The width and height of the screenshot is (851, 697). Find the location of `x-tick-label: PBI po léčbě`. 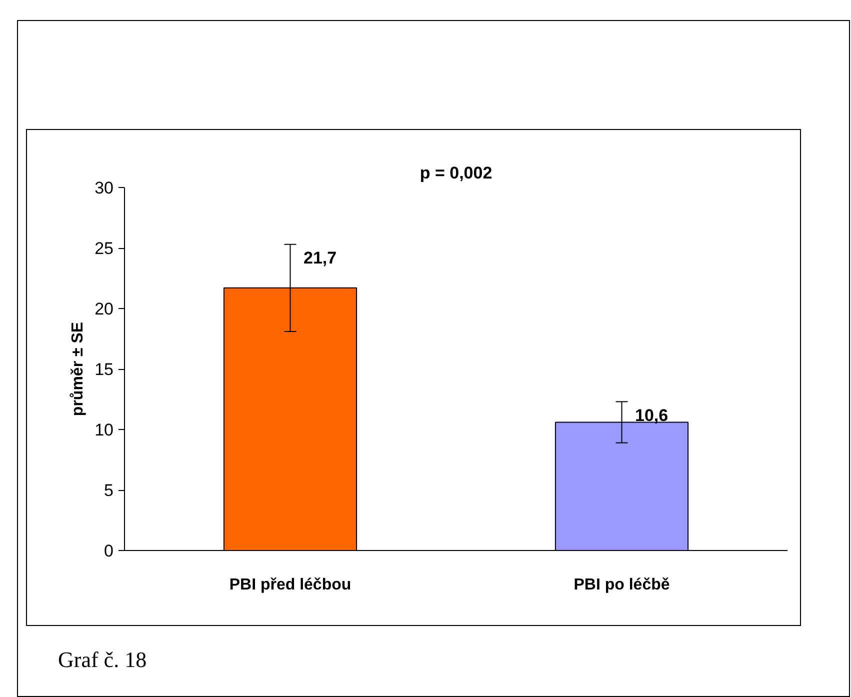

x-tick-label: PBI po léčbě is located at coordinates (622, 585).